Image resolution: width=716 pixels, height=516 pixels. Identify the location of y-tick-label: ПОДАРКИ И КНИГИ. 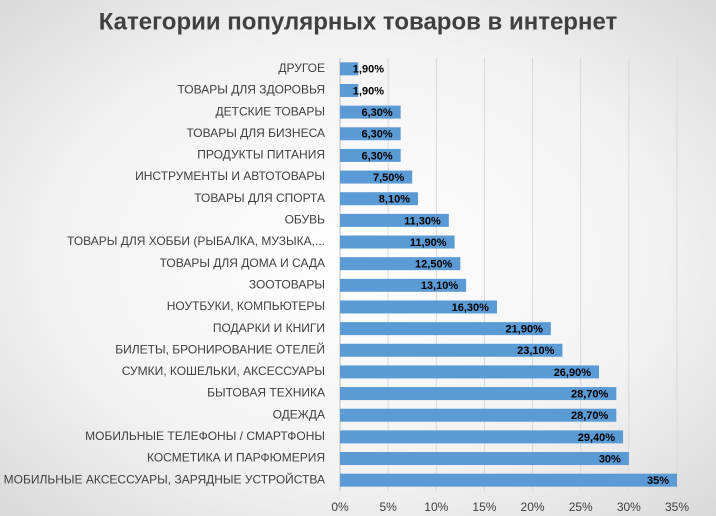
(269, 328).